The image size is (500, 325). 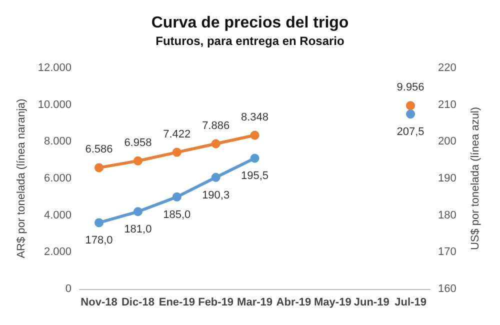 I want to click on y2-tick-label: 220, so click(x=447, y=68).